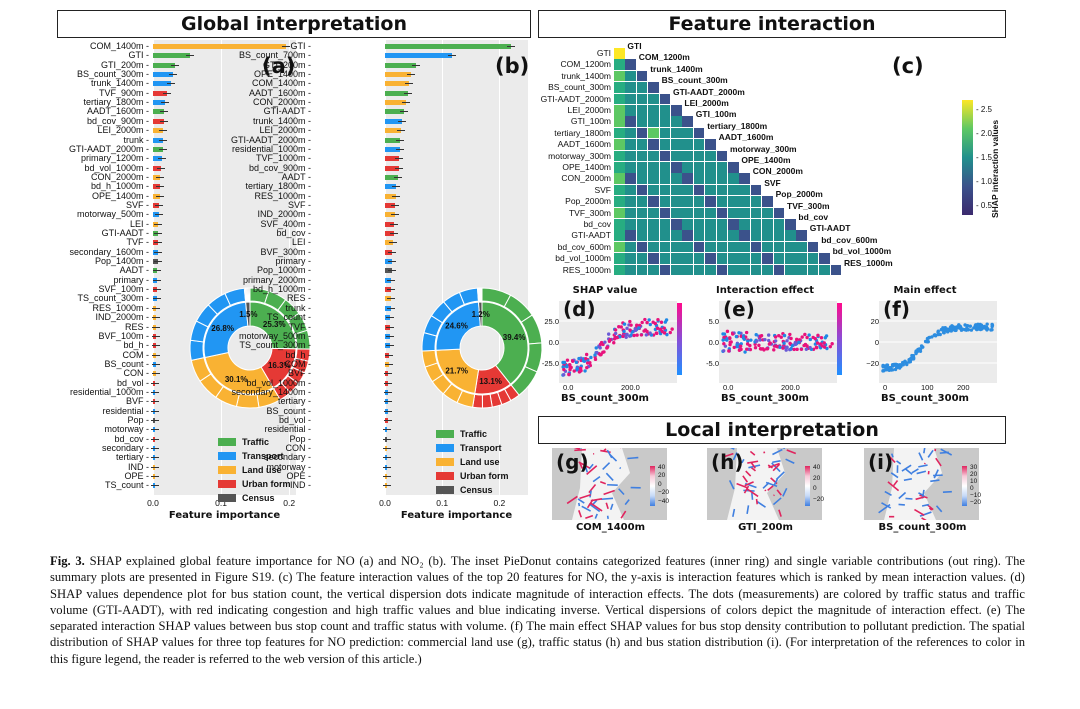 Image resolution: width=1080 pixels, height=709 pixels. What do you see at coordinates (294, 24) in the screenshot?
I see `global-header-text: Global interpretation` at bounding box center [294, 24].